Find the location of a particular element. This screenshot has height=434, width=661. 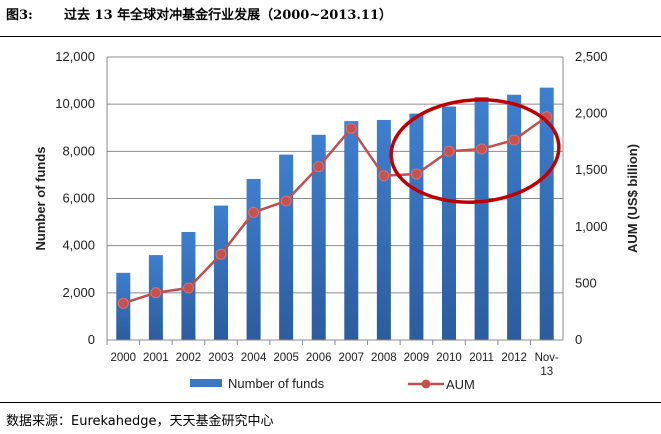

left-tick-label: 6,000 is located at coordinates (78, 198).